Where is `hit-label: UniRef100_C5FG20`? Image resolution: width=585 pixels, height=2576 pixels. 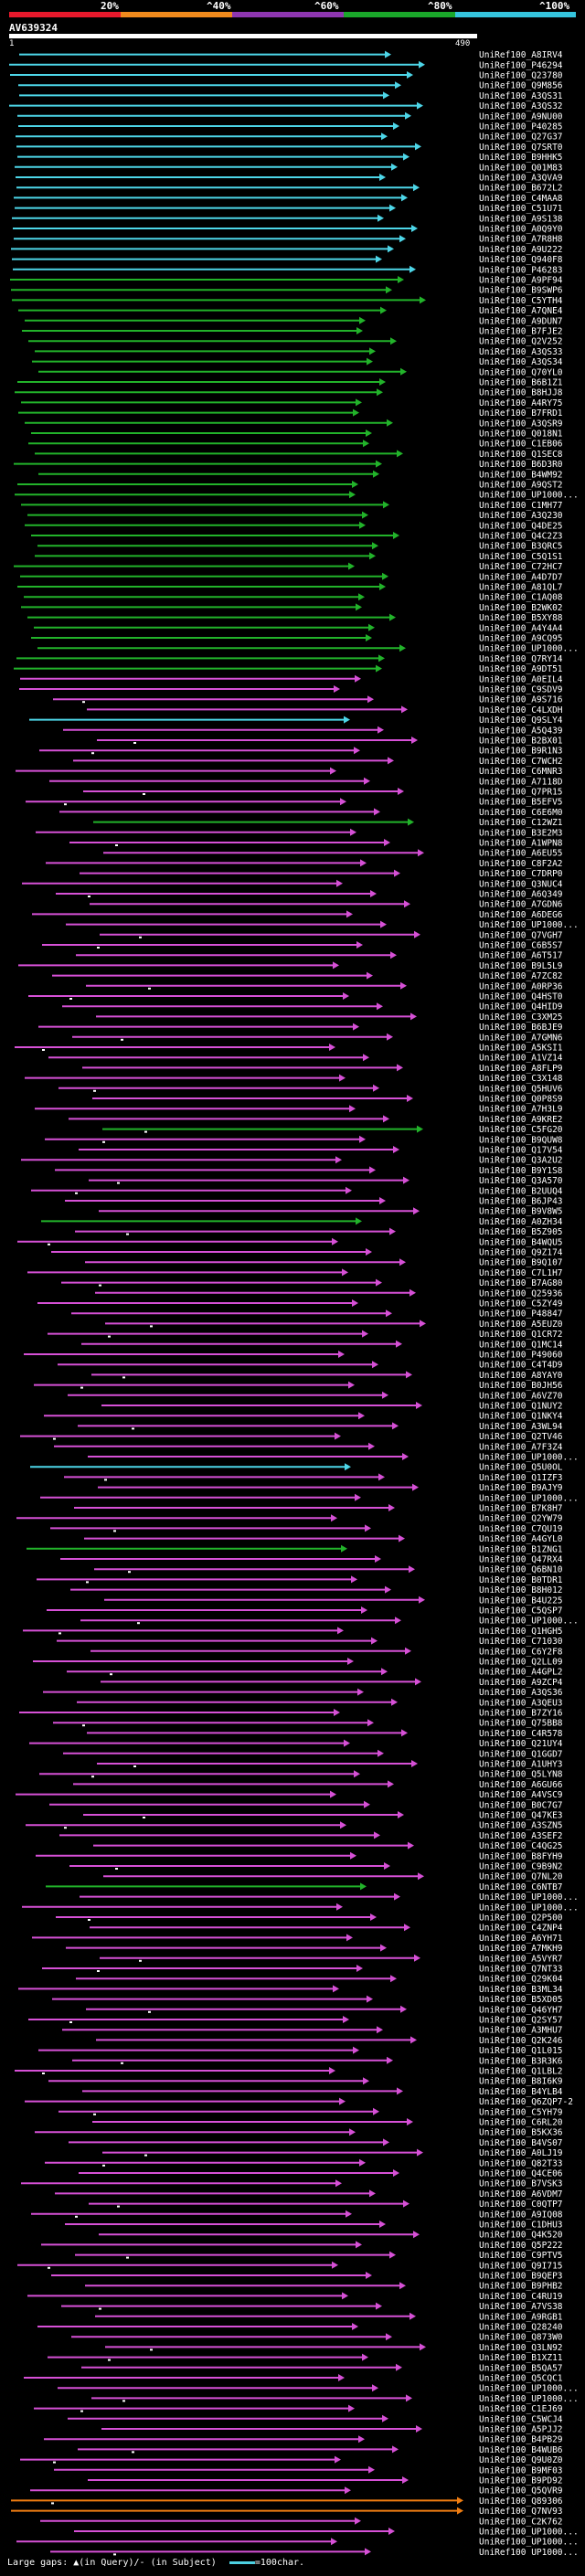 hit-label: UniRef100_C5FG20 is located at coordinates (521, 1130).